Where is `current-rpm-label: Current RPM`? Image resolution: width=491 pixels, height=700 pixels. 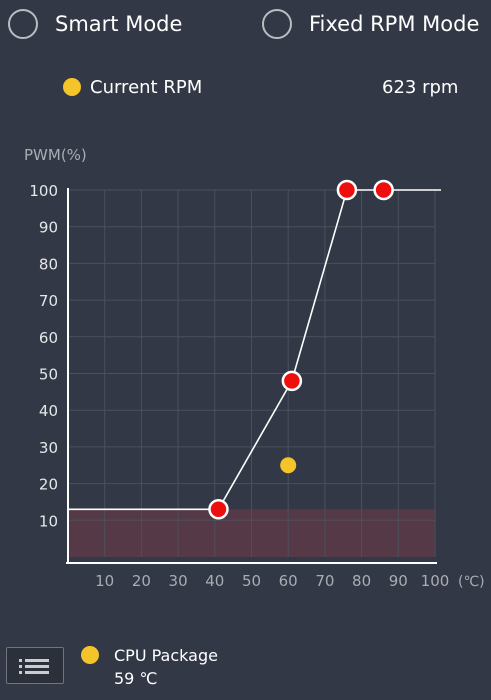 current-rpm-label: Current RPM is located at coordinates (146, 87).